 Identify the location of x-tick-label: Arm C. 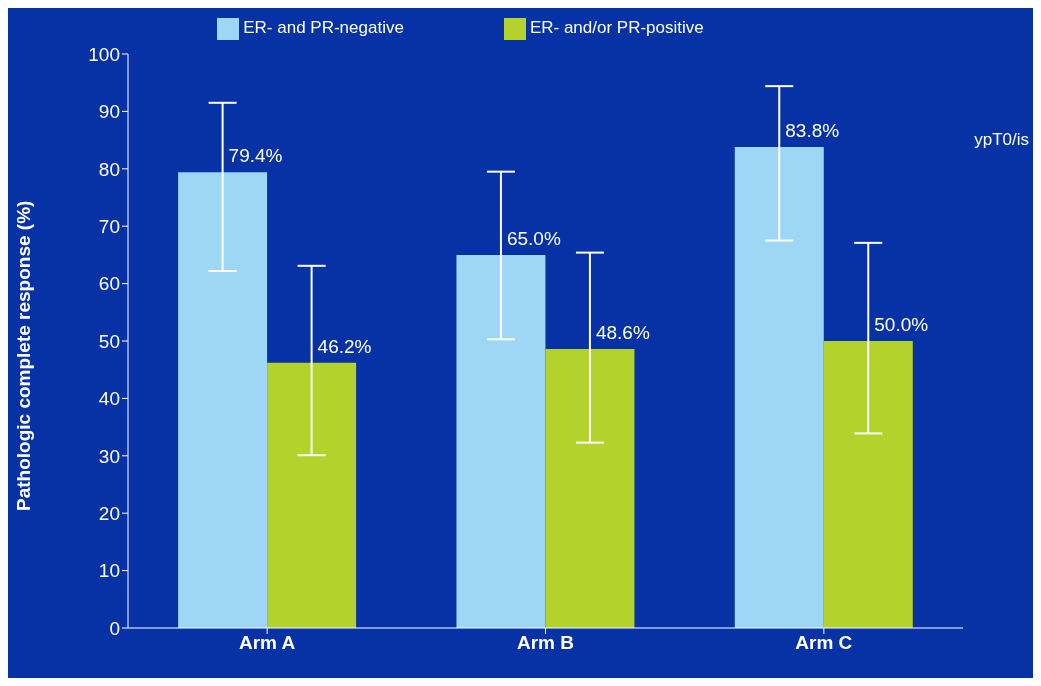
(824, 643).